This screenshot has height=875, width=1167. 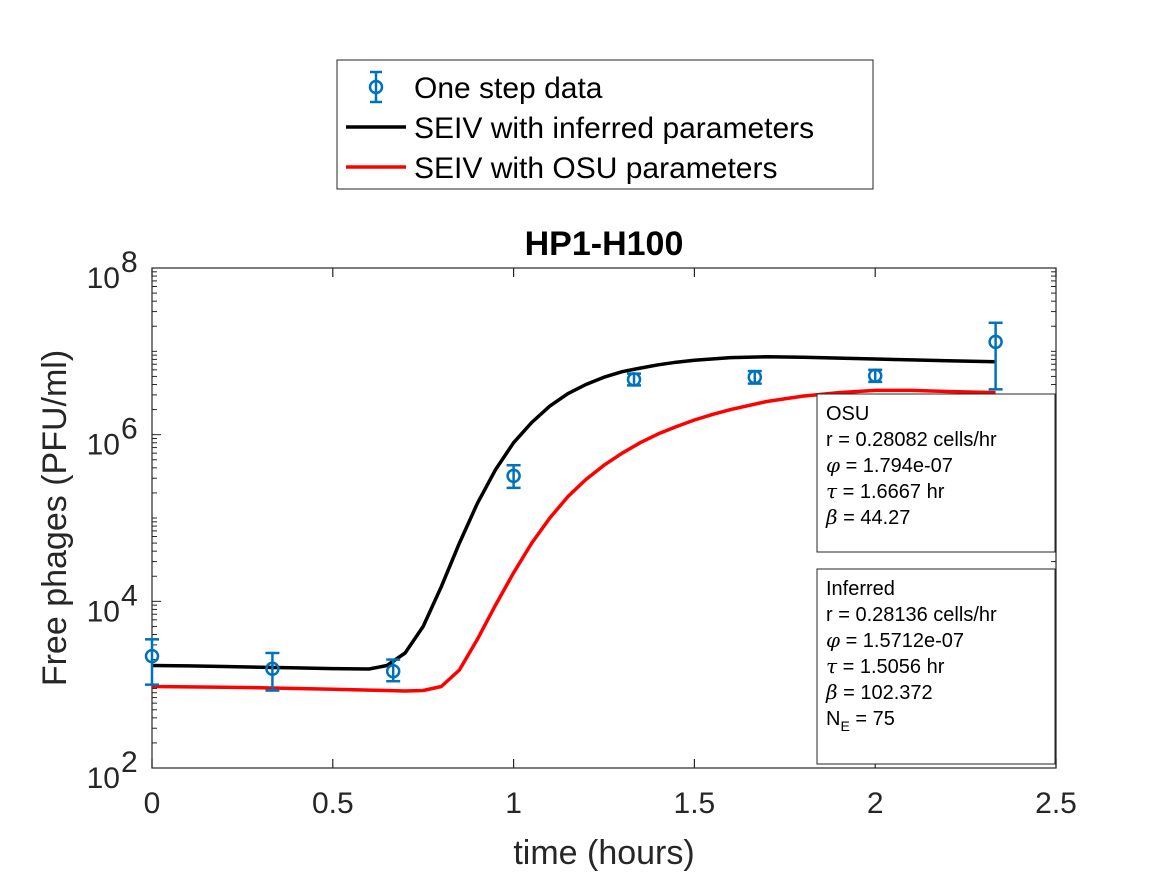 I want to click on annotation-line: β = 44.27, so click(x=867, y=517).